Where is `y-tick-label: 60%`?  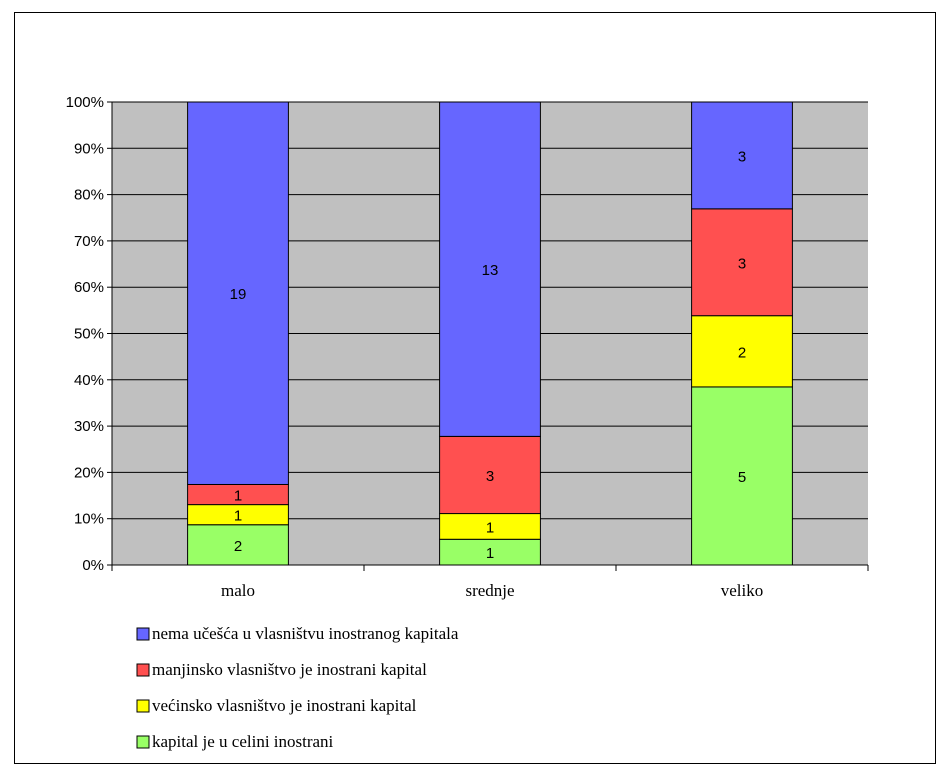 y-tick-label: 60% is located at coordinates (89, 287).